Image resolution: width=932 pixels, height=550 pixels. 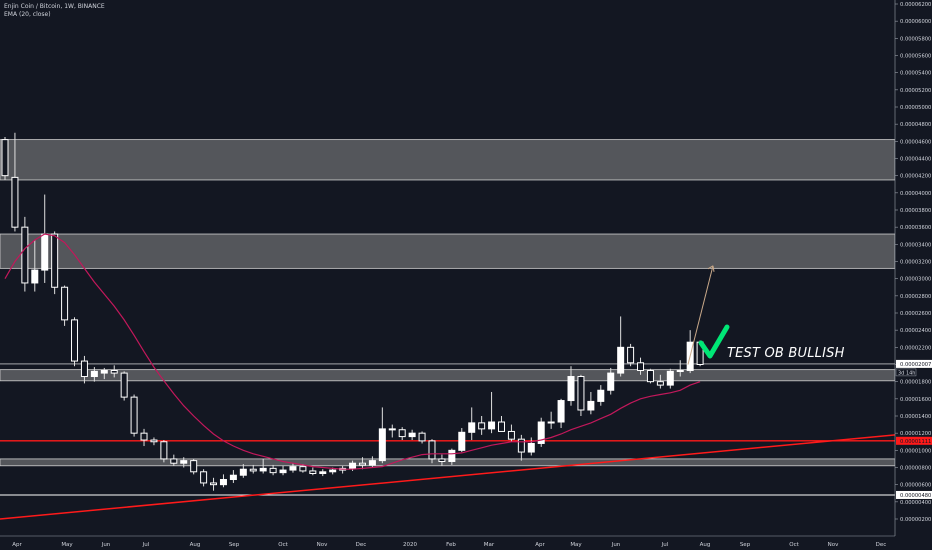 I want to click on price-tick-11: 0.00004000, so click(x=915, y=194).